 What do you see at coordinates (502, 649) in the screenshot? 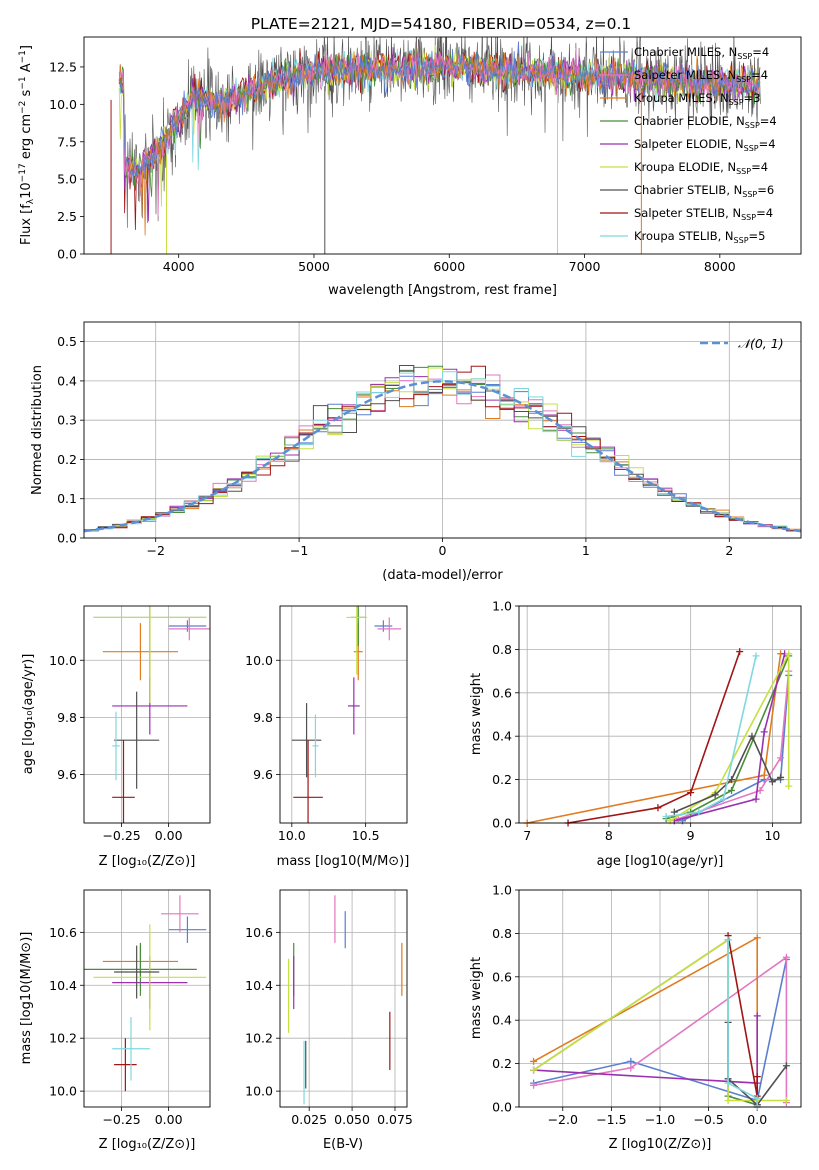
I see `y-tick-label: 0.8` at bounding box center [502, 649].